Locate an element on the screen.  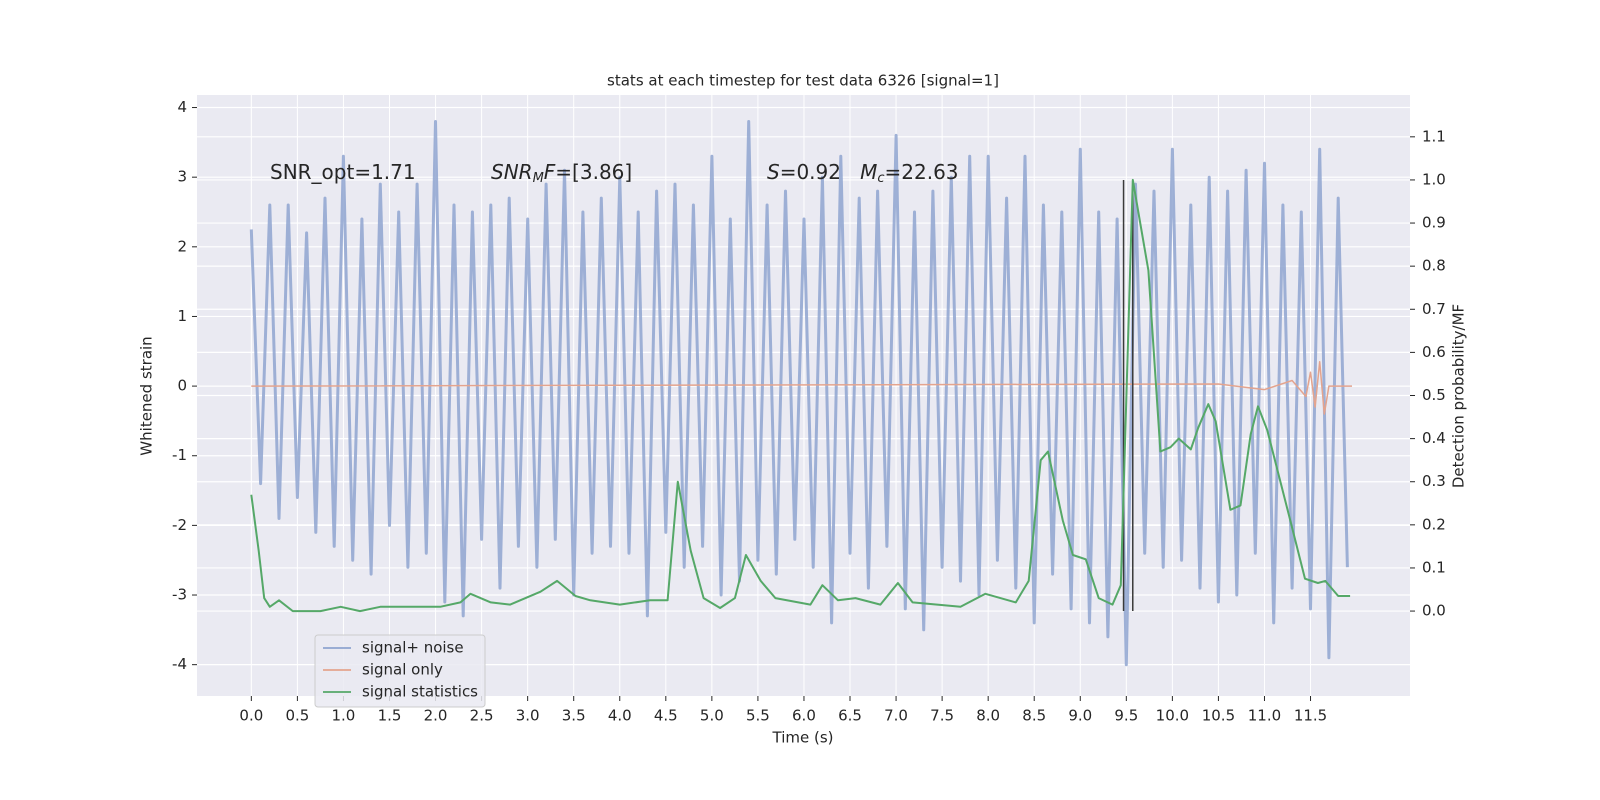
annotation: SNRMF=[3.86] is located at coordinates (561, 173).